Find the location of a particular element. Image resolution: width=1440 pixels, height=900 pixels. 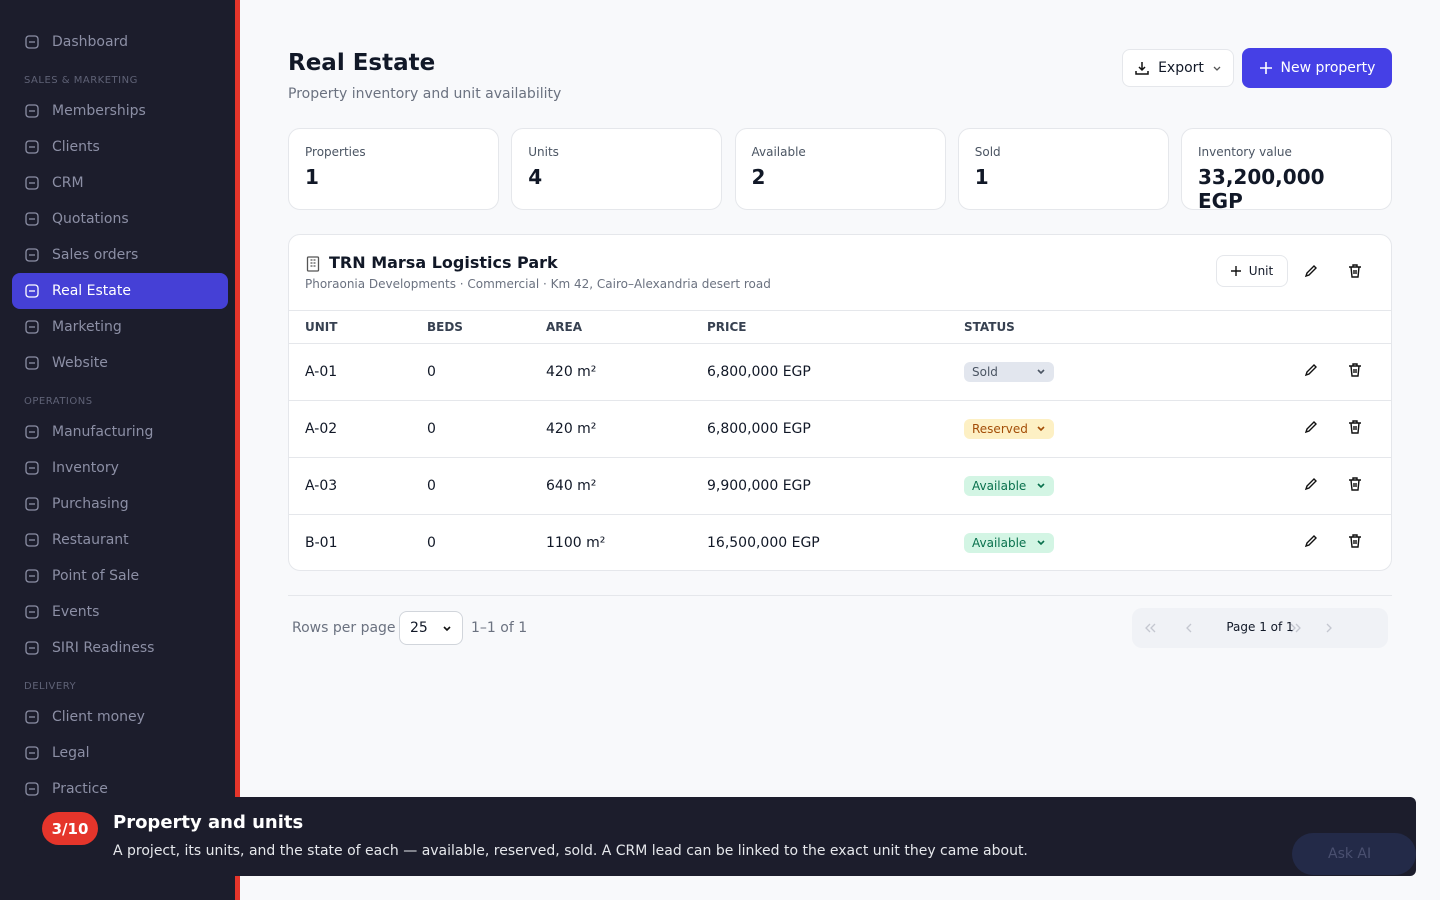

status-cell: Available is located at coordinates (1009, 543).